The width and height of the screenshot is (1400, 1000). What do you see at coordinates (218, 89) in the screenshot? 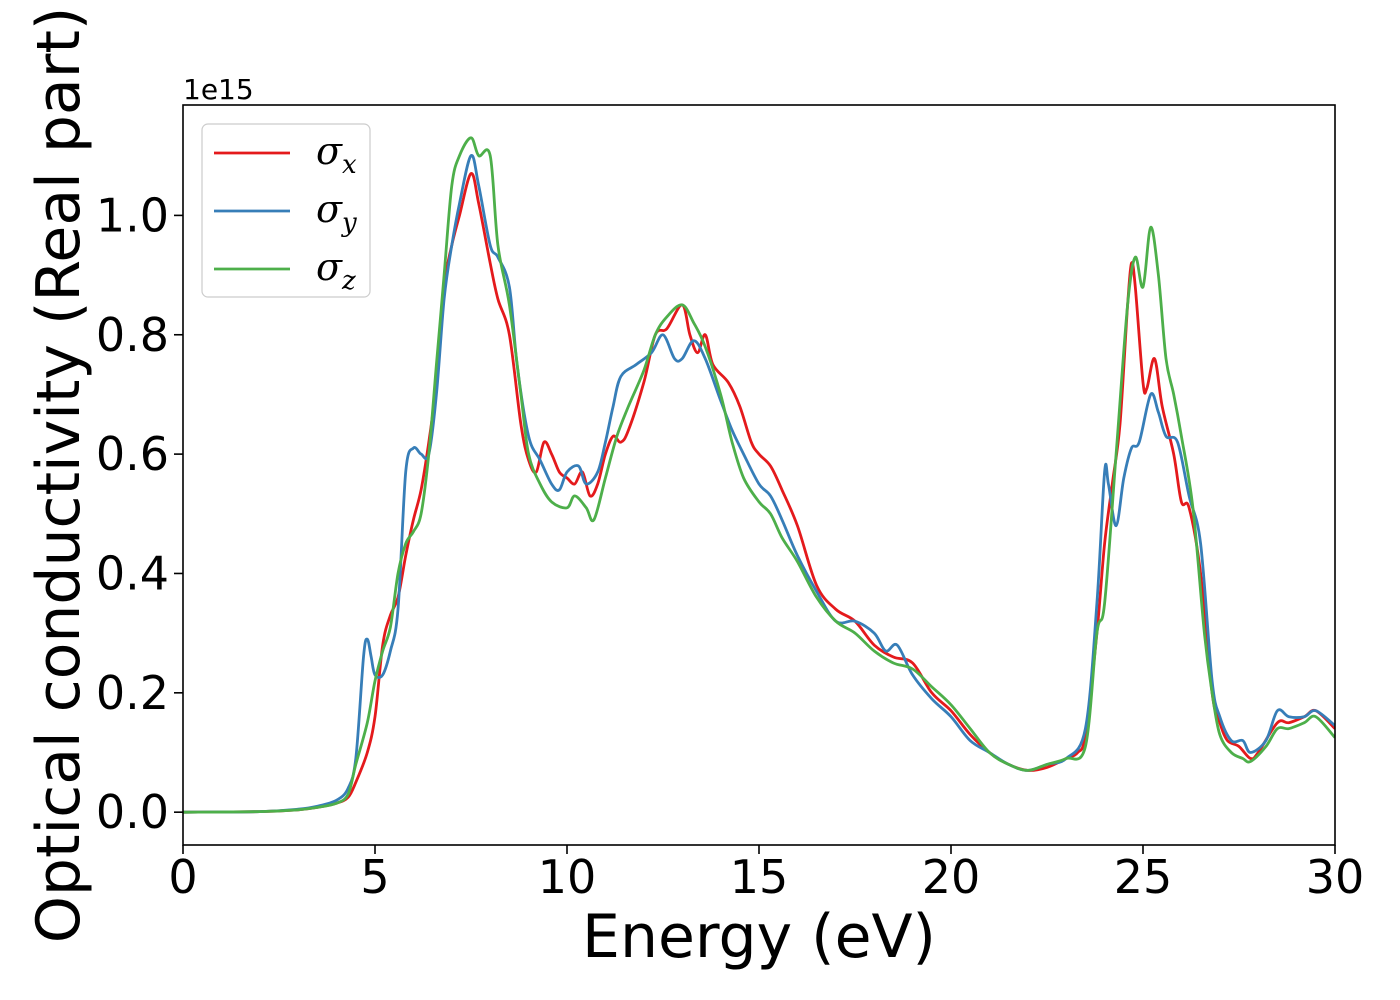
I see `y-offset-label: 1e15` at bounding box center [218, 89].